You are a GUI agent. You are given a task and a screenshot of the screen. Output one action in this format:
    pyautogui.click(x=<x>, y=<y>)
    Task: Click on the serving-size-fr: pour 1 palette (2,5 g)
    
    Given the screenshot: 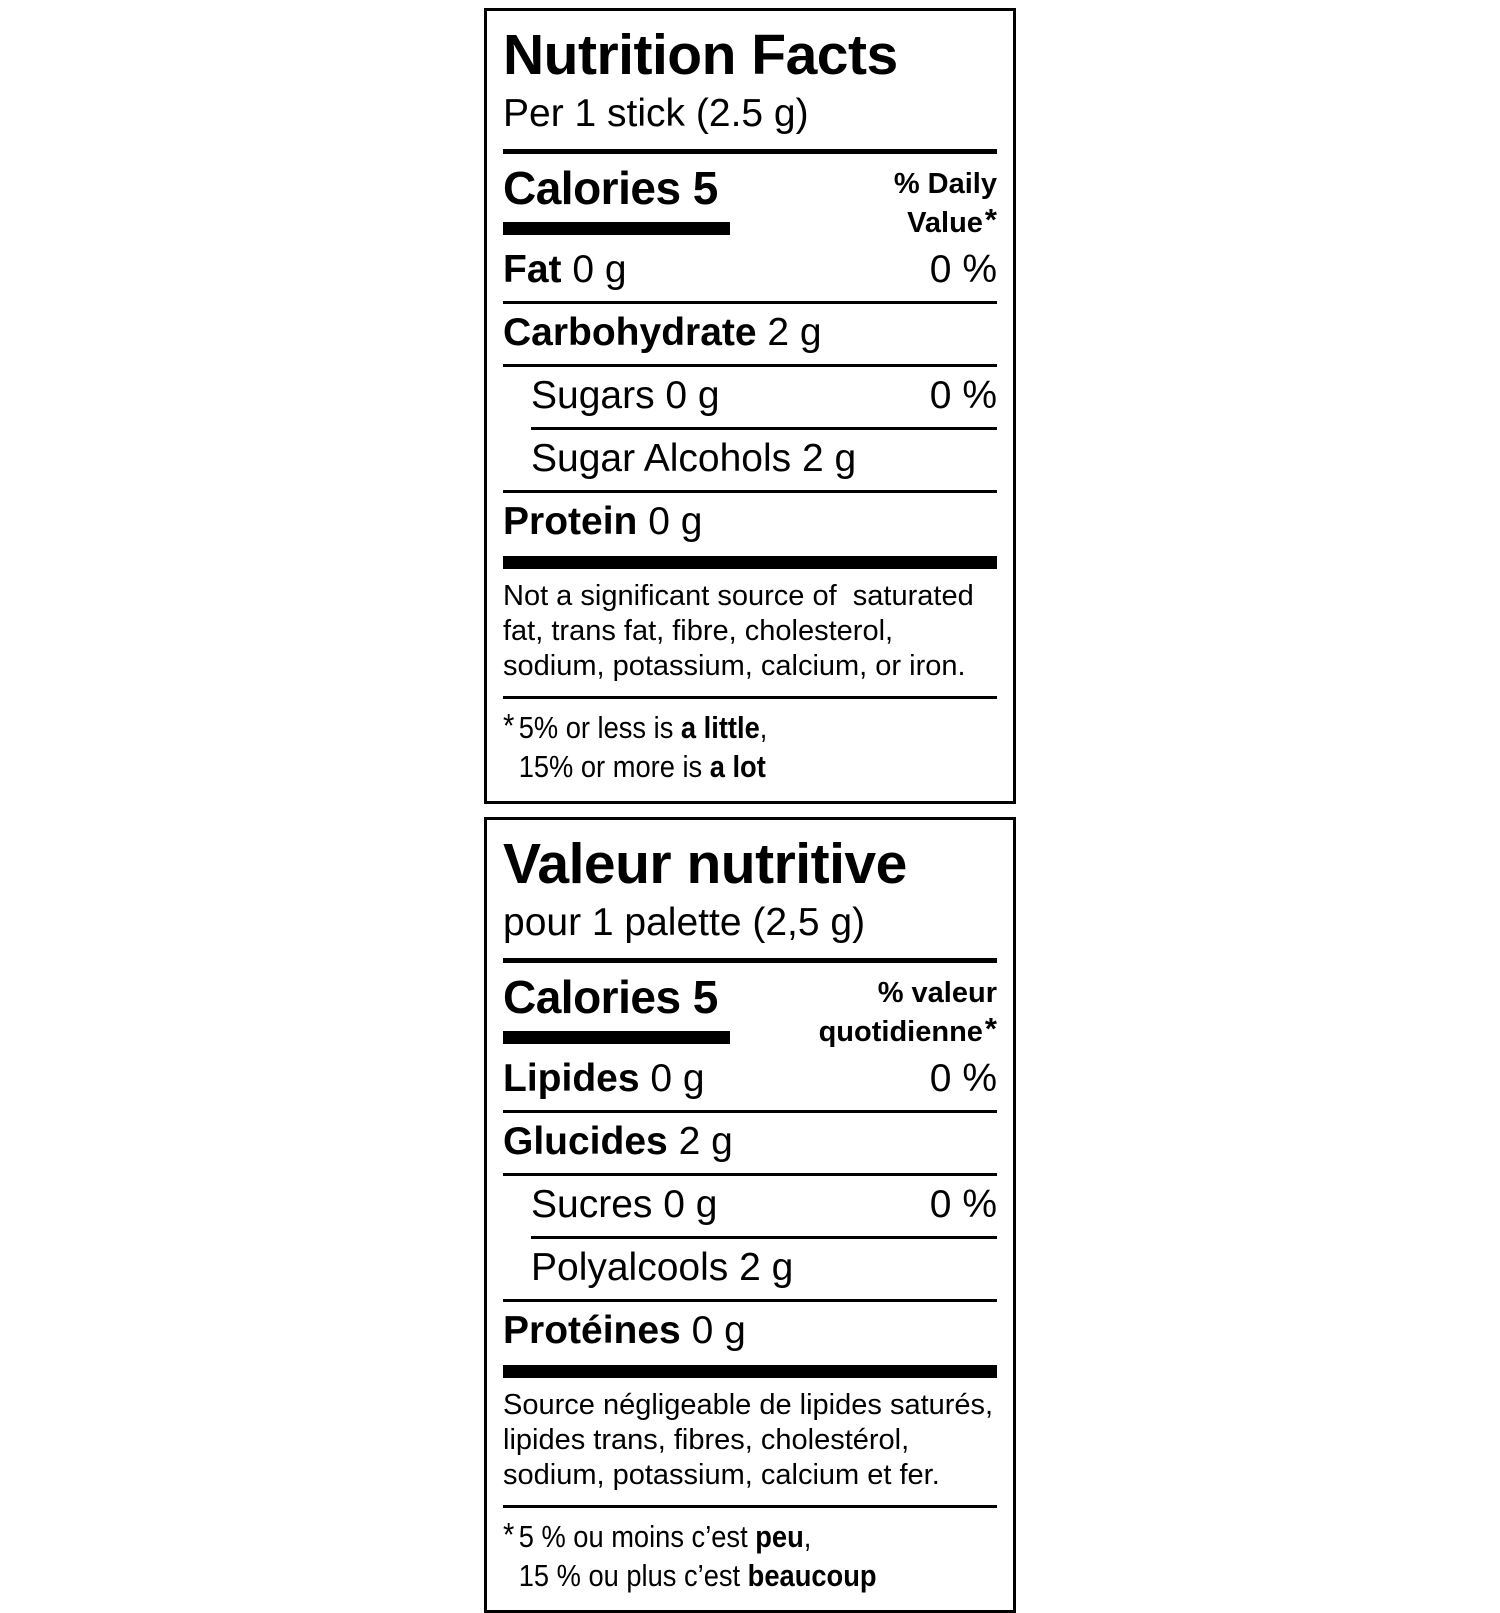 What is the action you would take?
    pyautogui.click(x=684, y=922)
    